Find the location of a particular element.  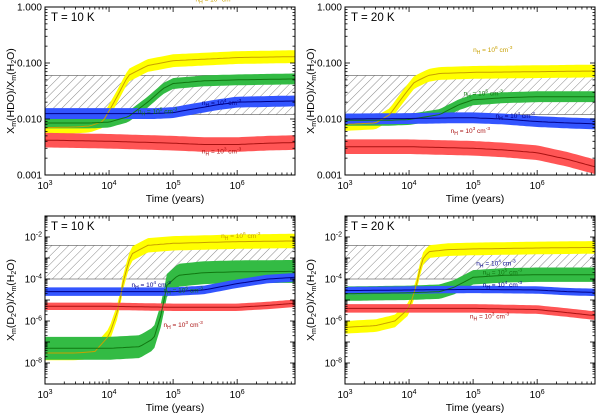

band-green is located at coordinates (170, 310).